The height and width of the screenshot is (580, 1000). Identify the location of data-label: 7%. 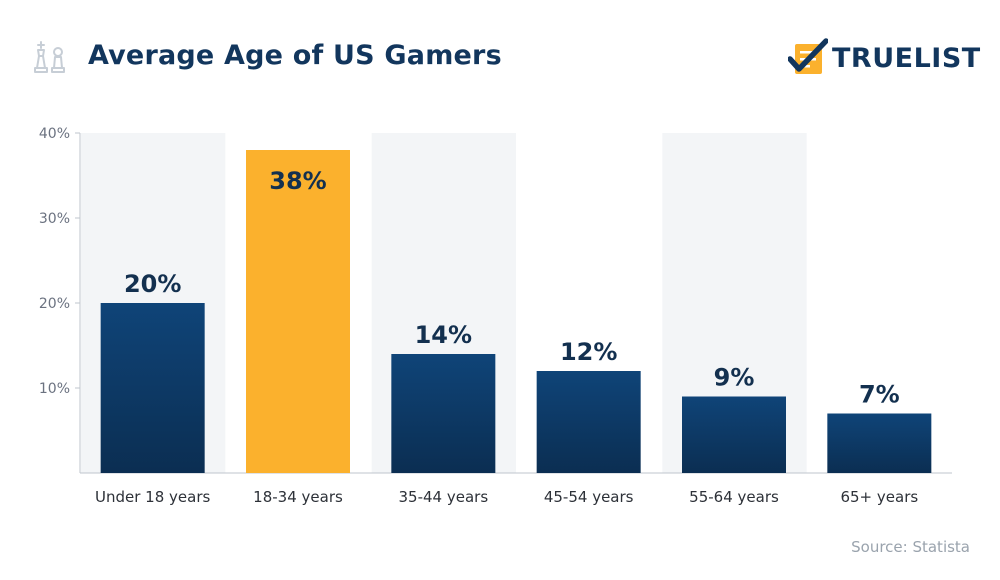
(879, 395).